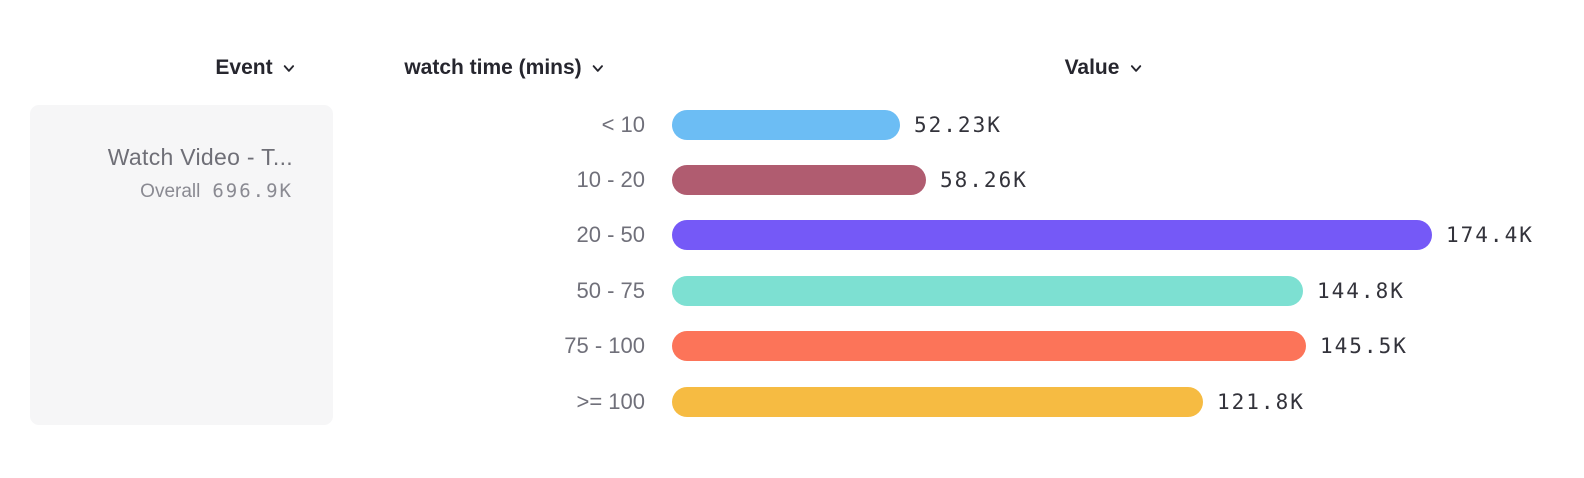 This screenshot has width=1584, height=478. What do you see at coordinates (984, 180) in the screenshot?
I see `bar-value-label: 58.26K` at bounding box center [984, 180].